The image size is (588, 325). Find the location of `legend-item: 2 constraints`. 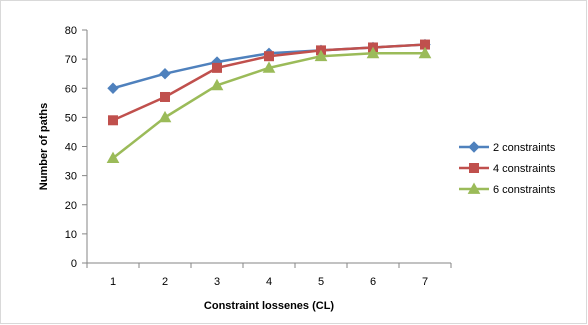

legend-item: 2 constraints is located at coordinates (507, 147).